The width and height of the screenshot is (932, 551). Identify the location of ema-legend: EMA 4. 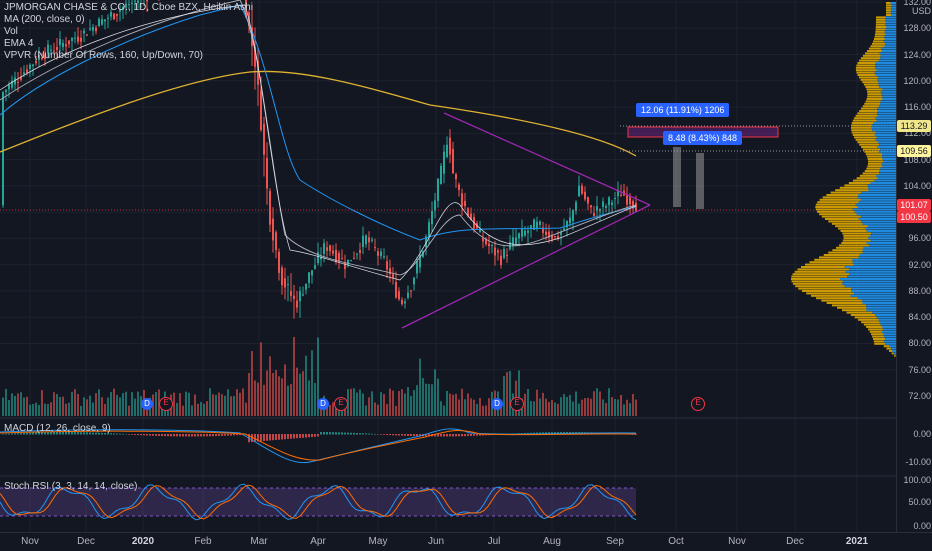
(128, 44).